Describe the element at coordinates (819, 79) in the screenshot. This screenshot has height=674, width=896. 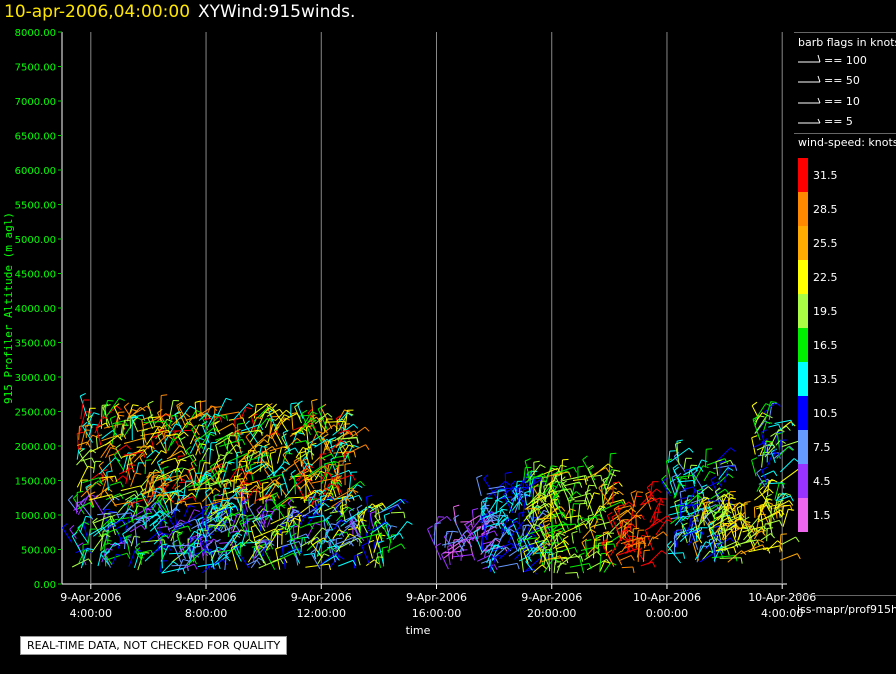
I see `barb-sample-flag` at that location.